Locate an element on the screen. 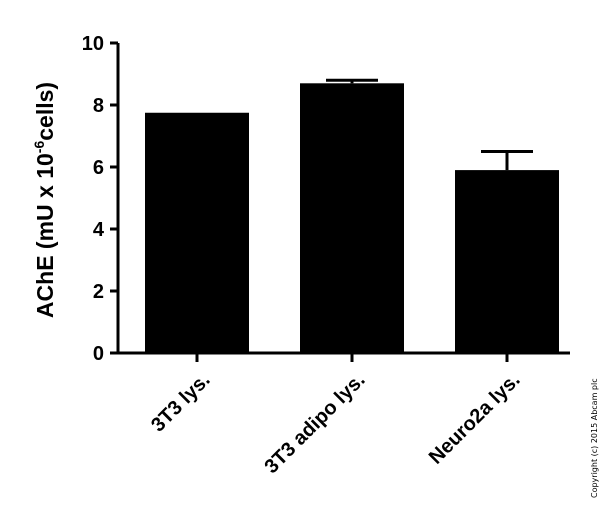  copyright-text: Copyright (c) 2015 Abcam plc is located at coordinates (594, 438).